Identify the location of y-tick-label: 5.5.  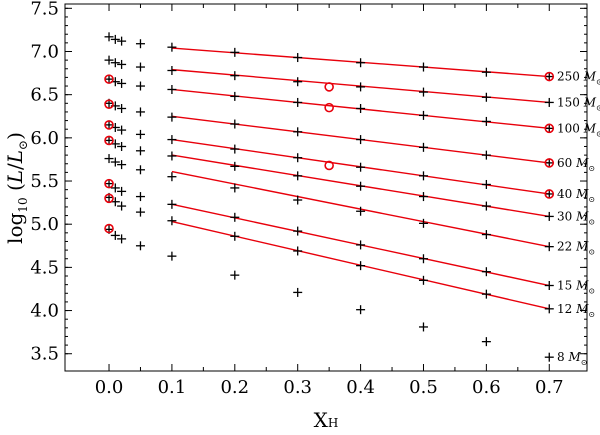
(44, 181).